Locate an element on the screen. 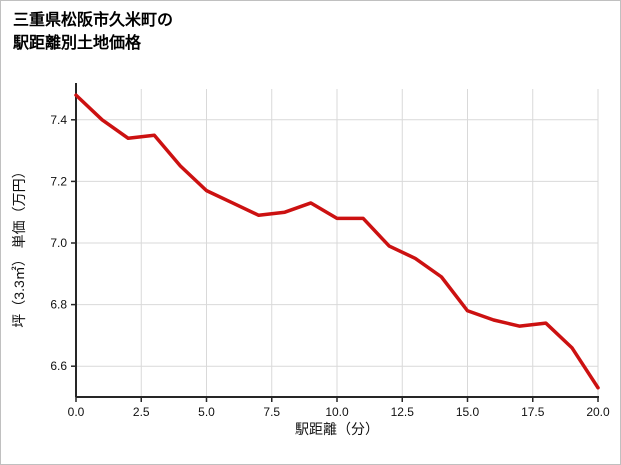 Image resolution: width=621 pixels, height=465 pixels. x-tick-label: 17.5 is located at coordinates (533, 412).